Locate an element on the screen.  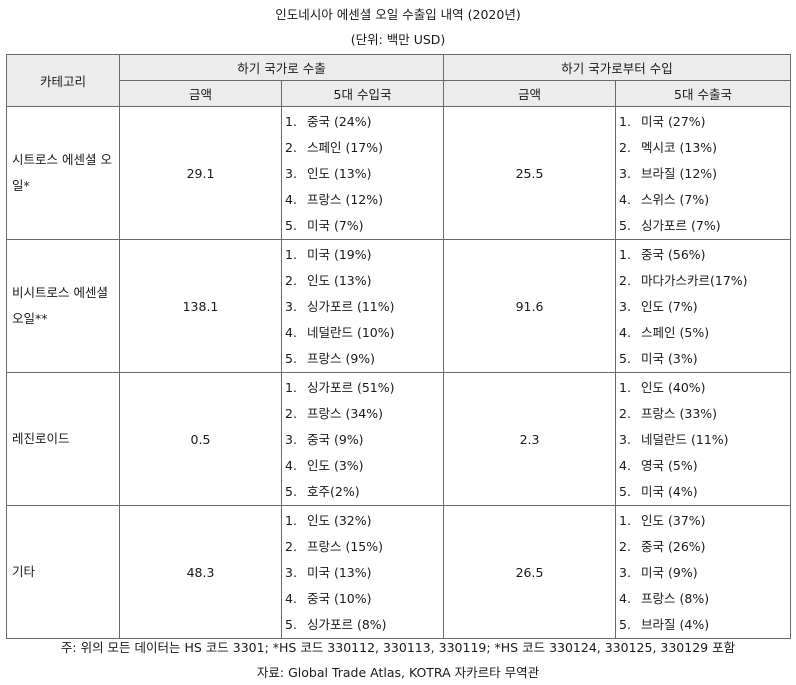
table-title: 인도네시아 에센셜 오일 수출입 내역 (2020년) is located at coordinates (398, 14).